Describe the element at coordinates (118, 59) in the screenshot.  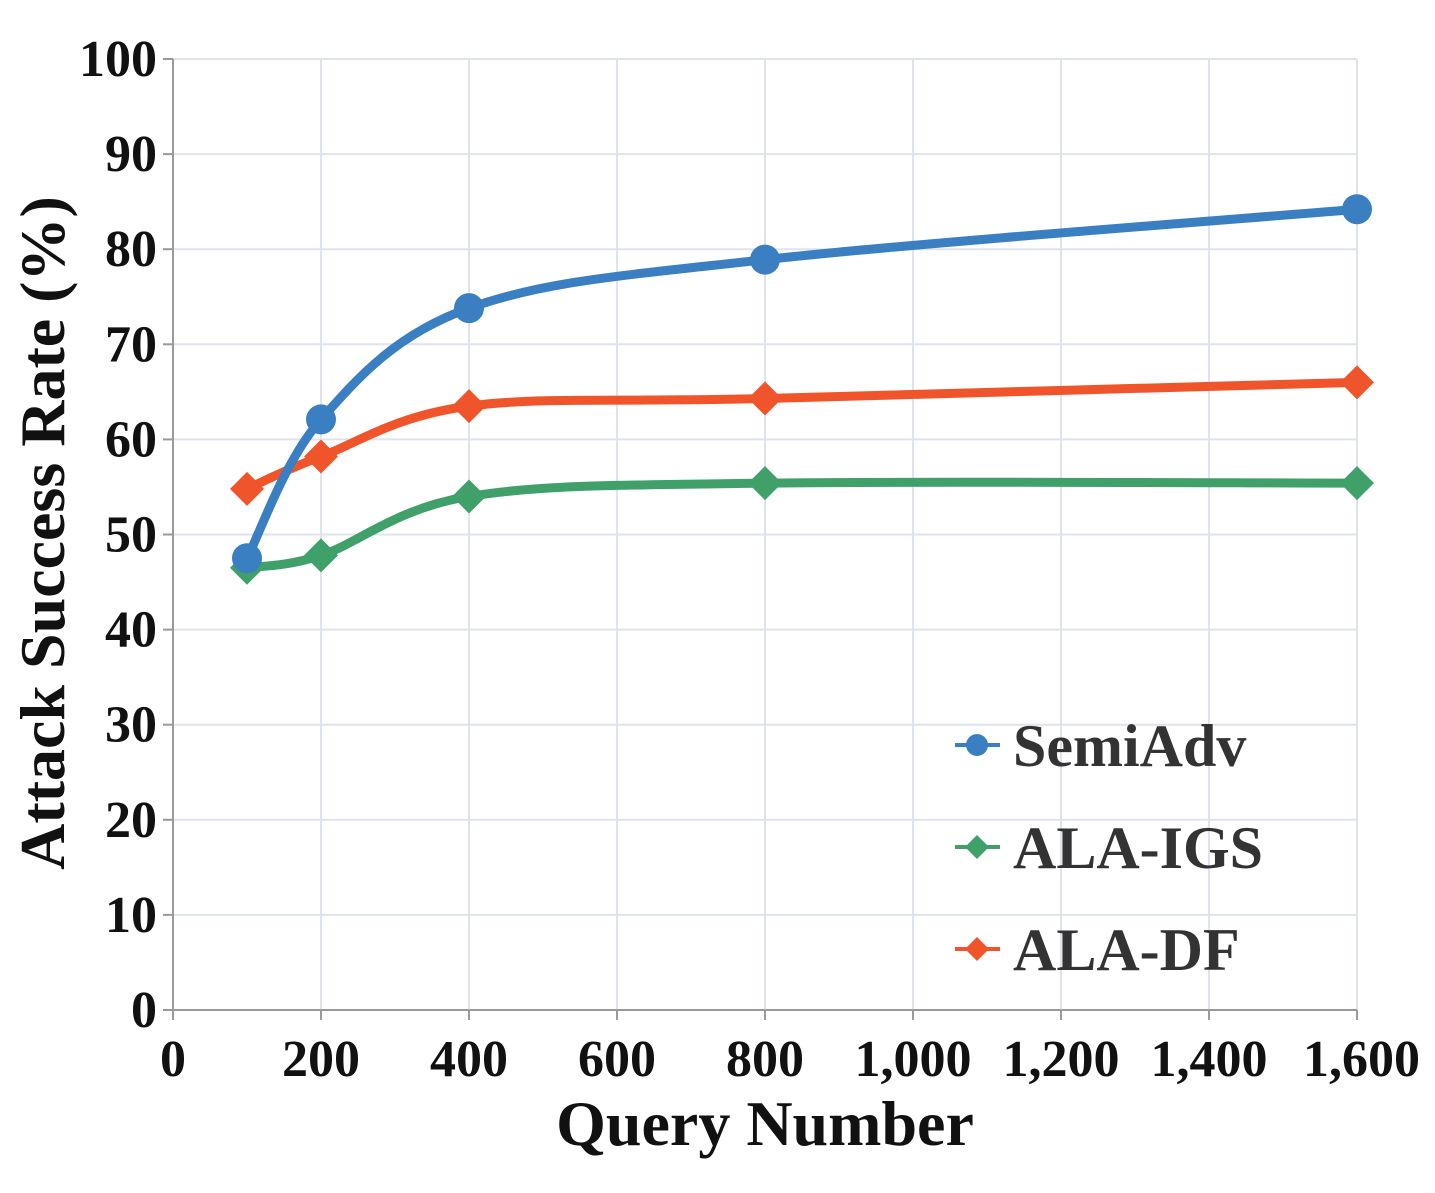
I see `y-tick-label: 100` at that location.